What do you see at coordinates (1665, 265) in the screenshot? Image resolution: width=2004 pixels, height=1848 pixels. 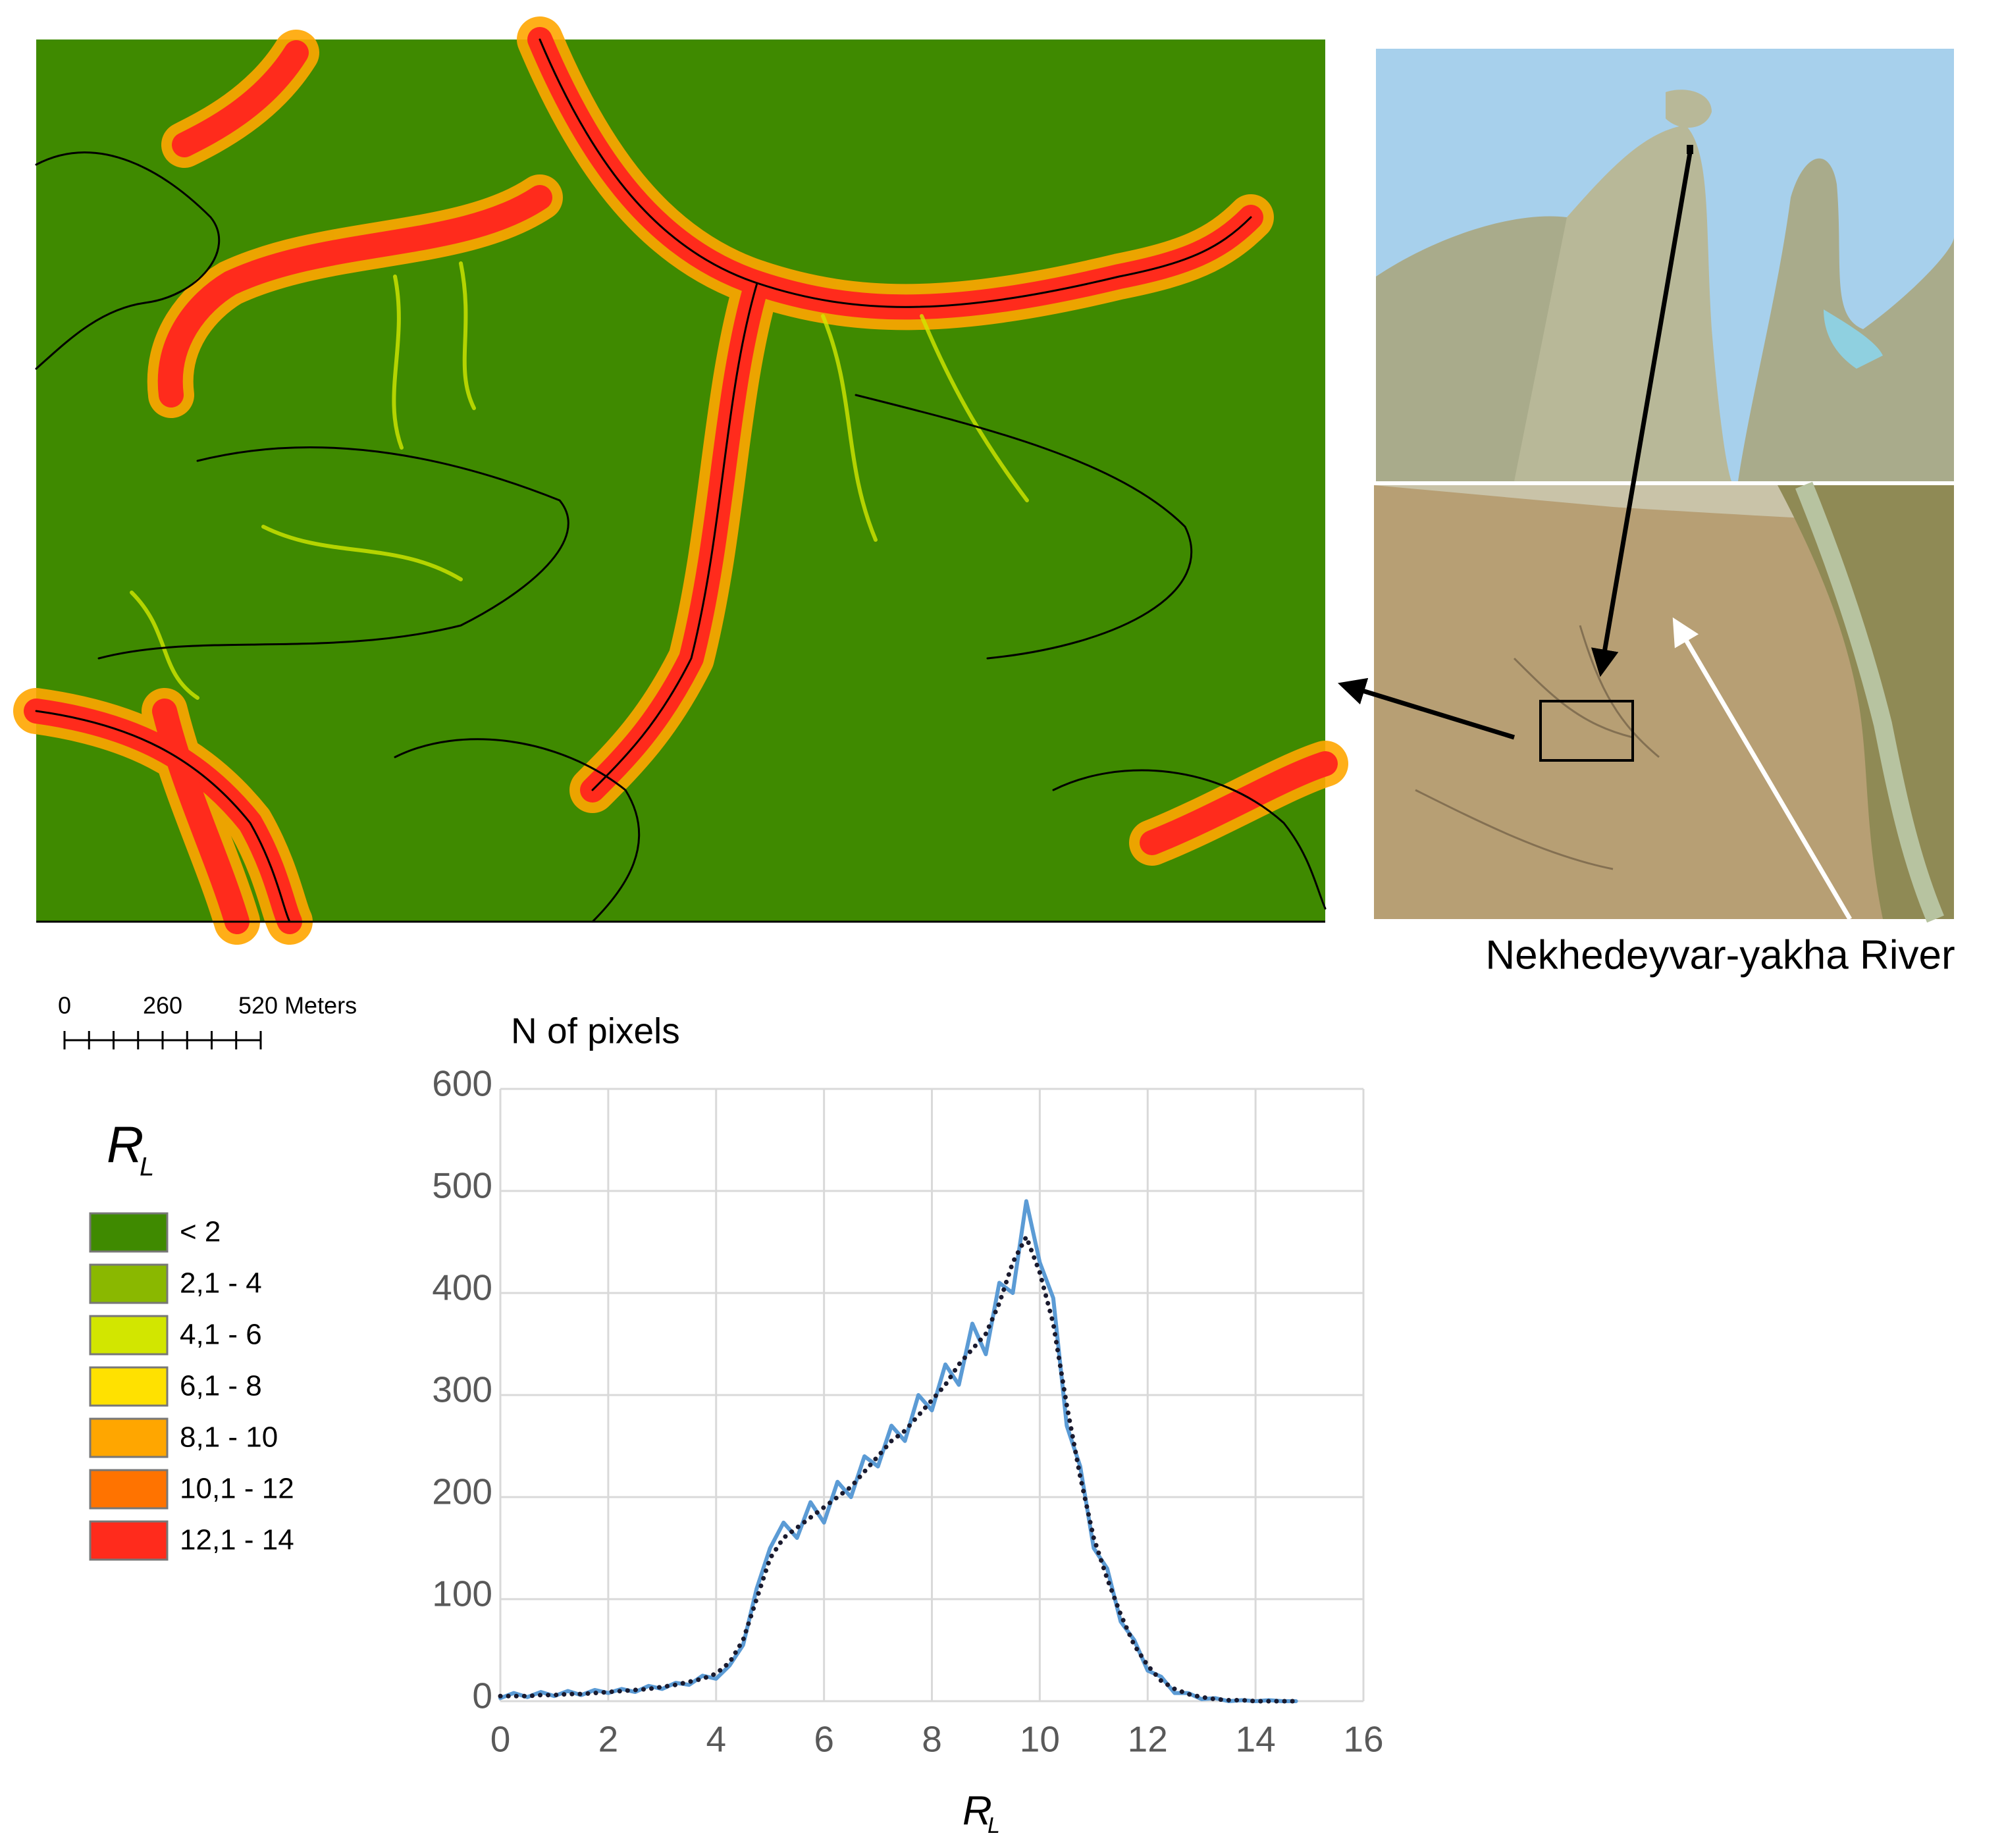 I see `satellite-overview` at bounding box center [1665, 265].